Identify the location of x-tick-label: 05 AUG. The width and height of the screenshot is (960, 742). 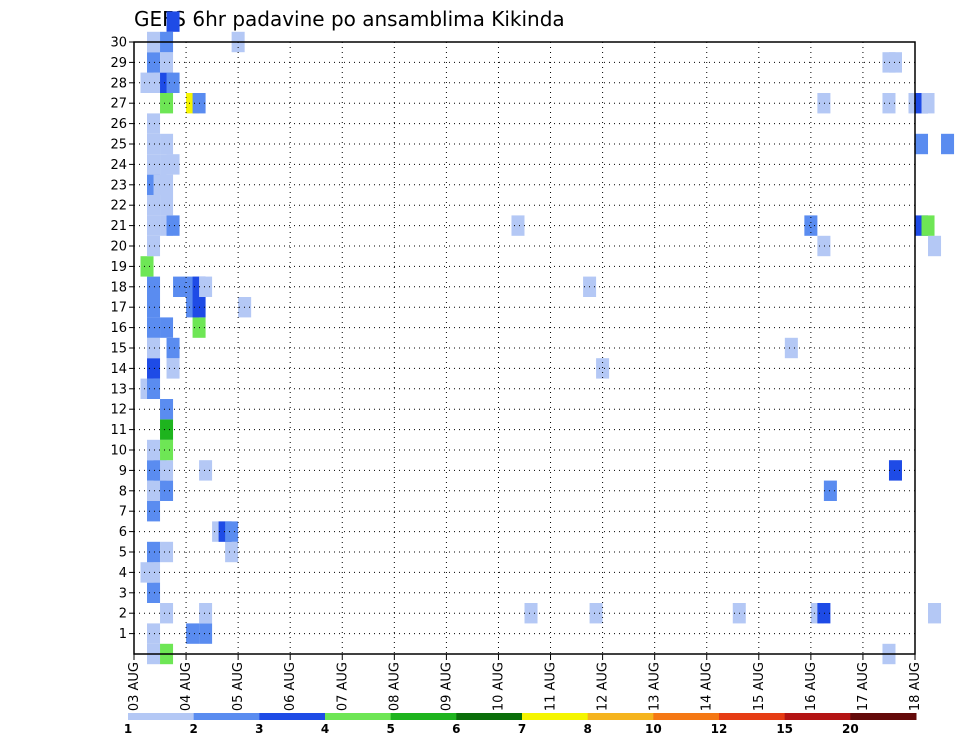
(238, 686).